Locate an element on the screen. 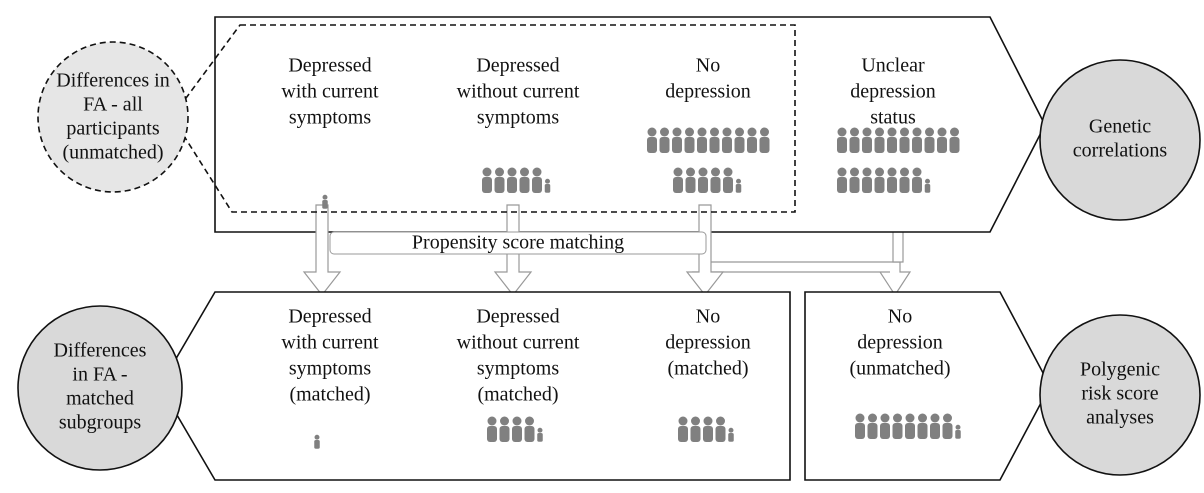 The width and height of the screenshot is (1204, 493). circle-label: FA - all is located at coordinates (113, 105).